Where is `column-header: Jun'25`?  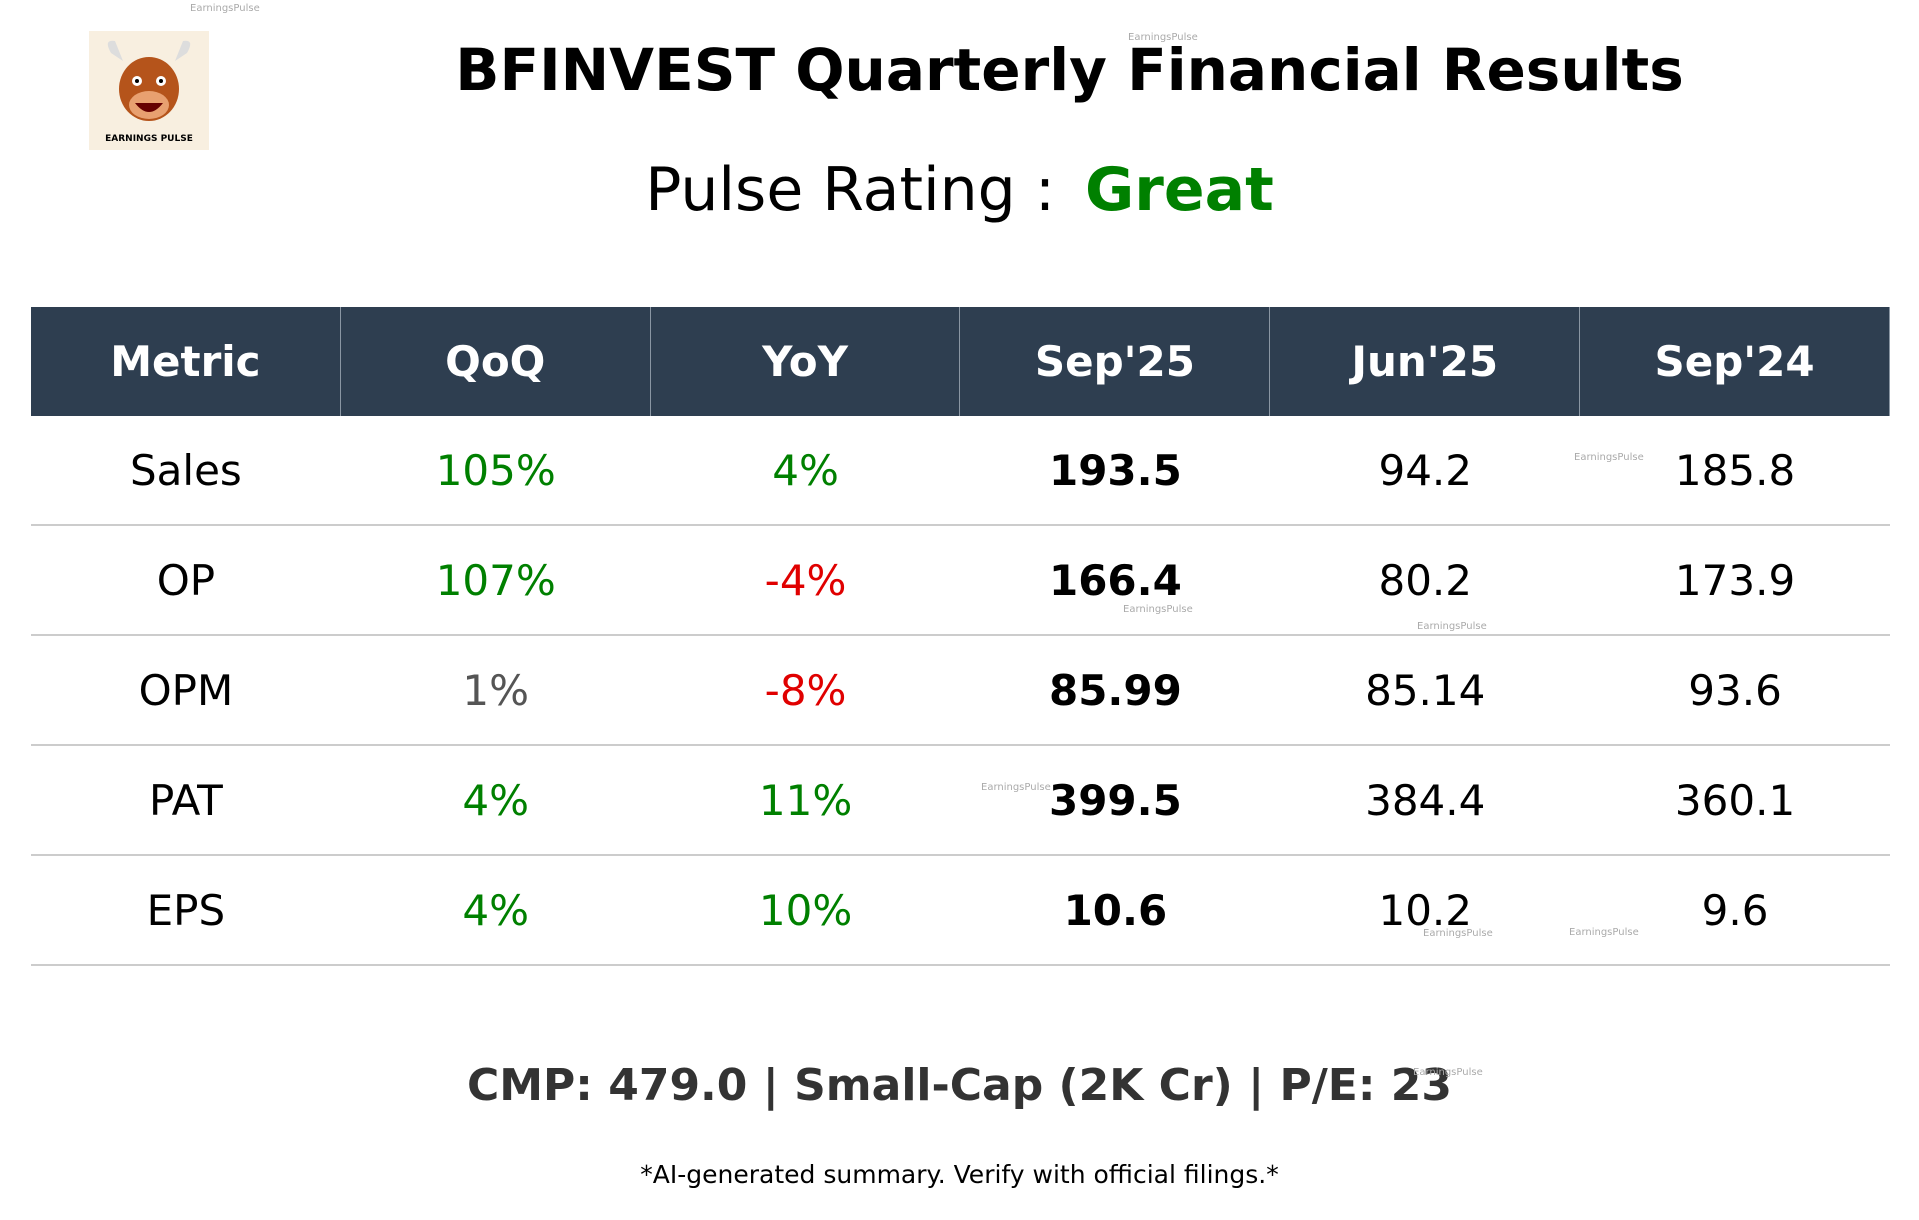 column-header: Jun'25 is located at coordinates (1425, 361).